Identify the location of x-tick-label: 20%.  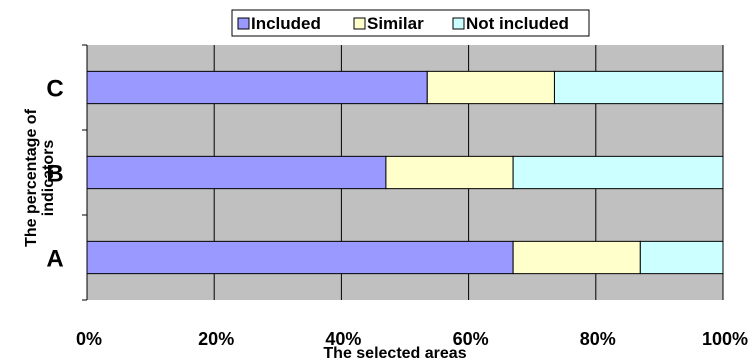
(216, 339).